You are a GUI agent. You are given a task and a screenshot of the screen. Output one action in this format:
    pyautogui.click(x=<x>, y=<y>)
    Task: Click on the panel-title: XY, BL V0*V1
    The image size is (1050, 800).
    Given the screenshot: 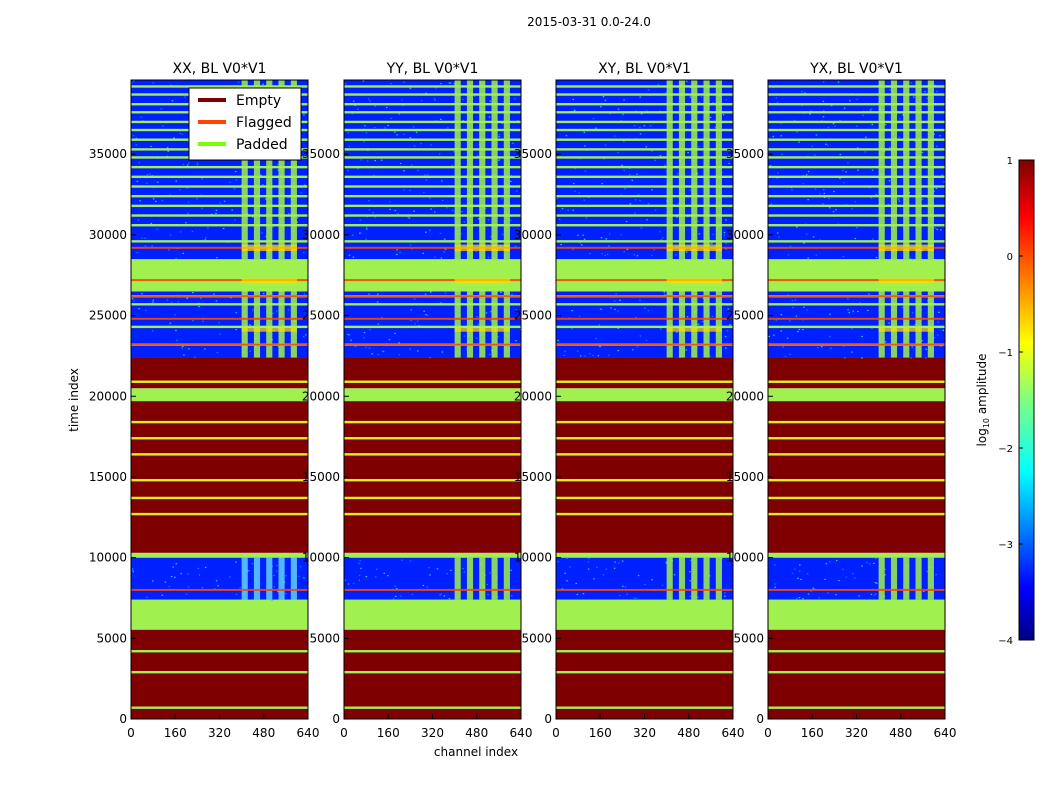 What is the action you would take?
    pyautogui.click(x=644, y=69)
    